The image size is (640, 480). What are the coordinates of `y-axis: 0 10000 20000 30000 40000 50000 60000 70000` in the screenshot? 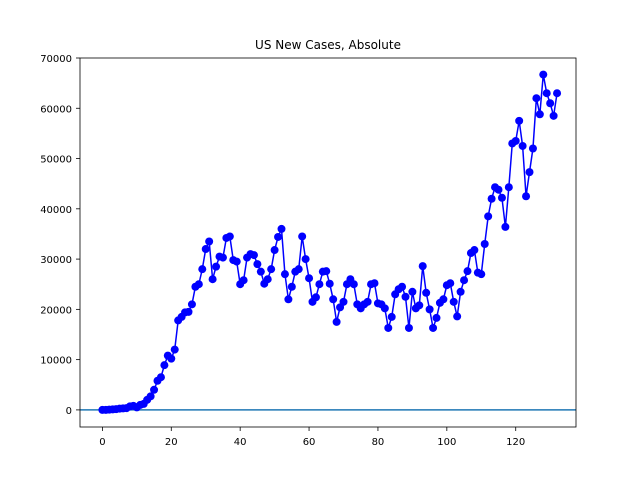 It's located at (60, 235).